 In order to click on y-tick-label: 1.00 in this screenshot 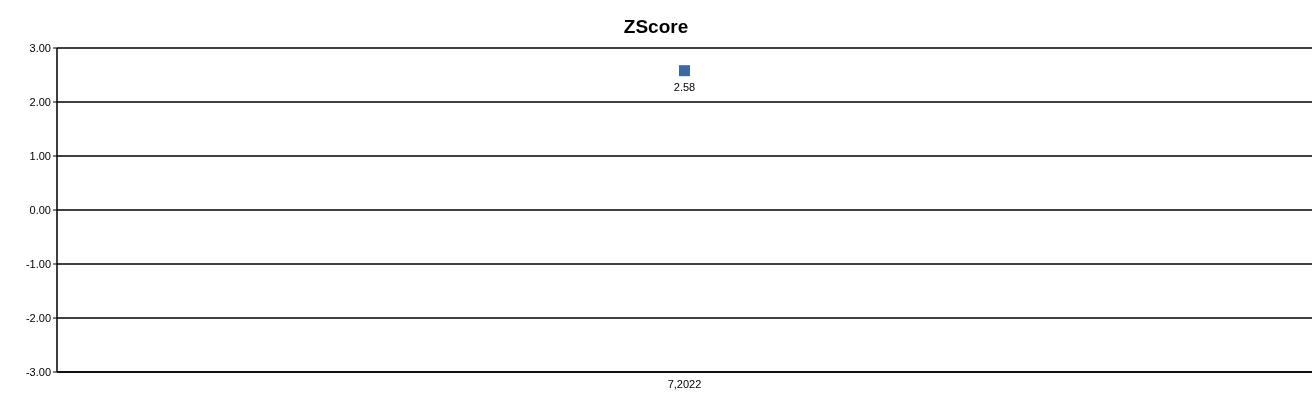, I will do `click(40, 155)`.